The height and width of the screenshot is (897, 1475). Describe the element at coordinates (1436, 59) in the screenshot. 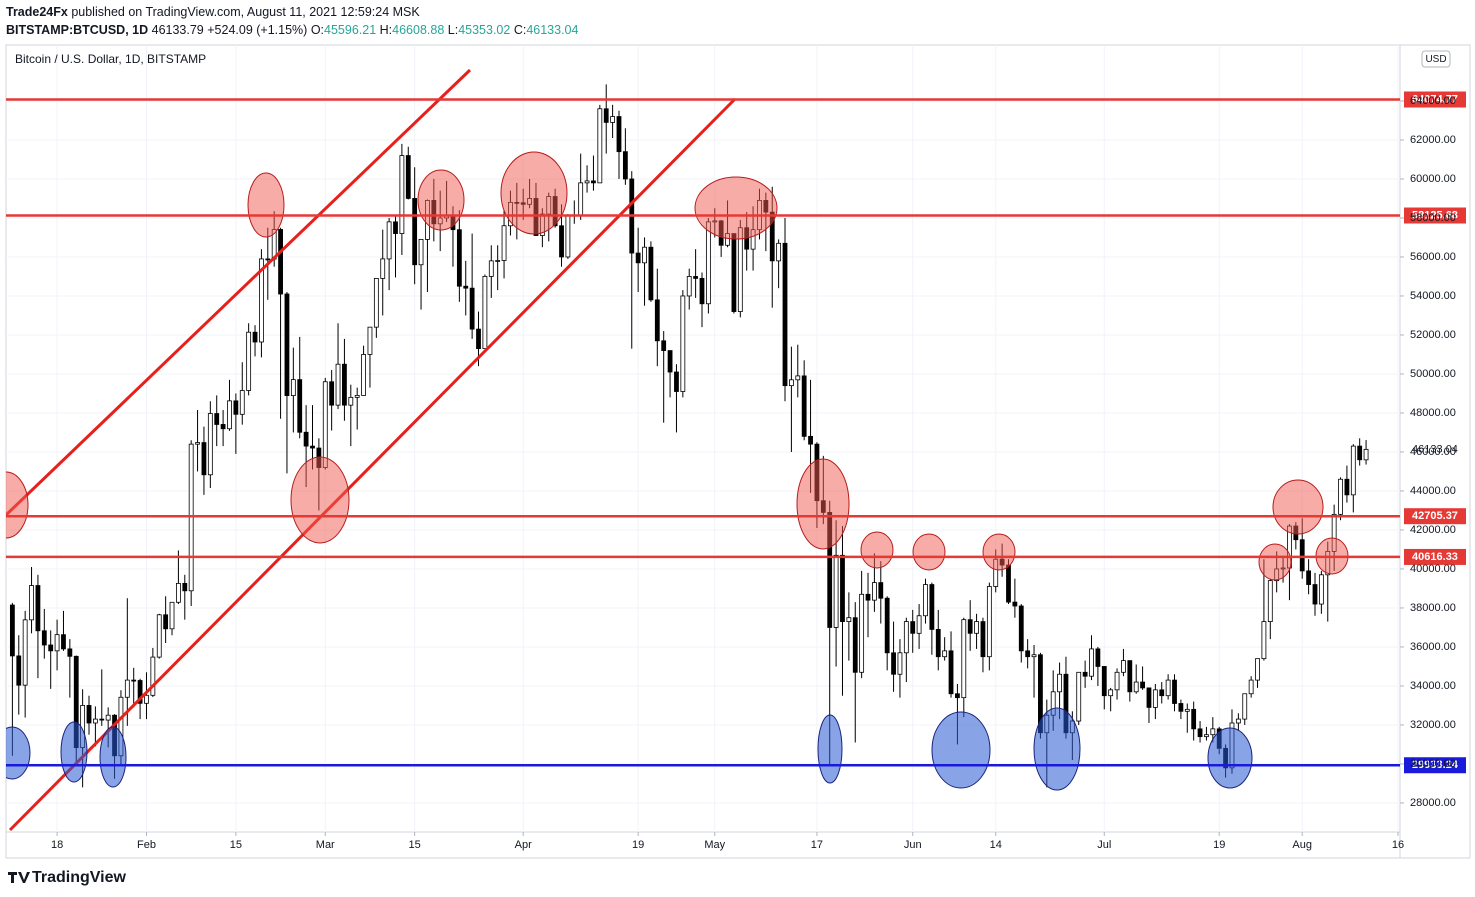

I see `currency-badge` at that location.